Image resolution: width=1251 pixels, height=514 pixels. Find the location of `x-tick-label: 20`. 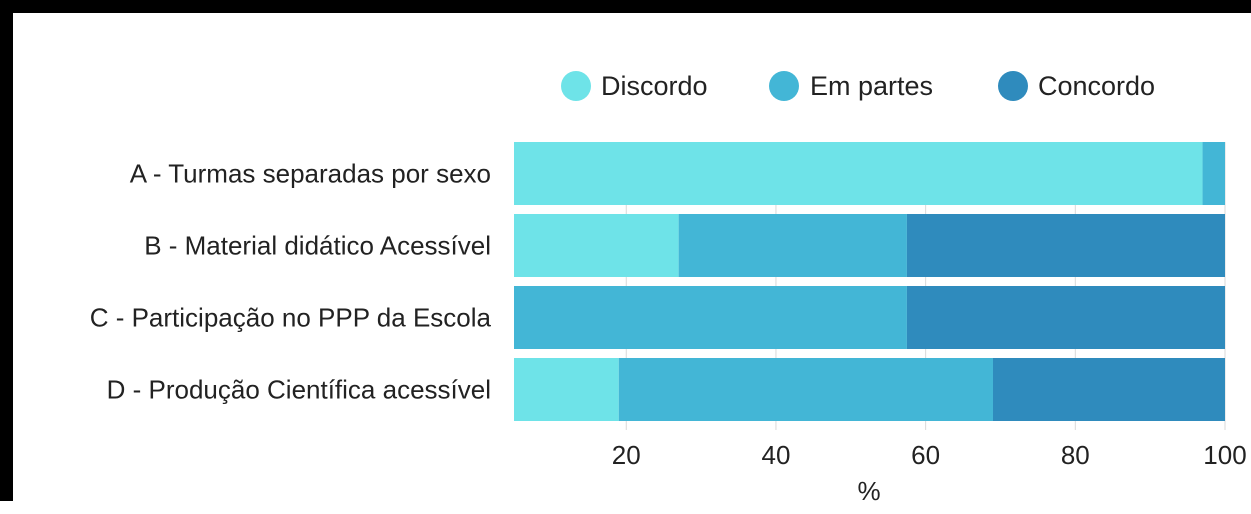

x-tick-label: 20 is located at coordinates (626, 455).